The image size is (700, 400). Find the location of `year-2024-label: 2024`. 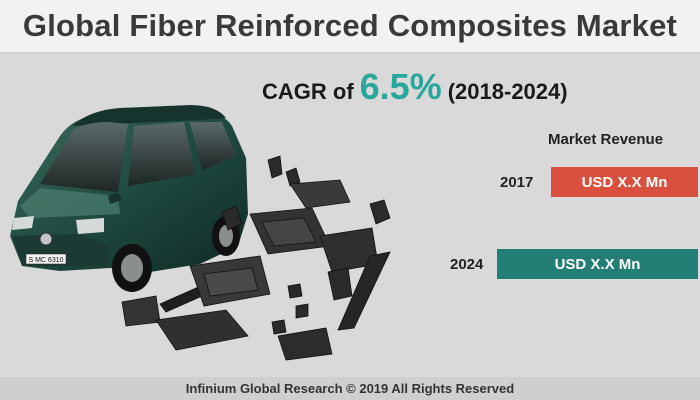

year-2024-label: 2024 is located at coordinates (467, 264).